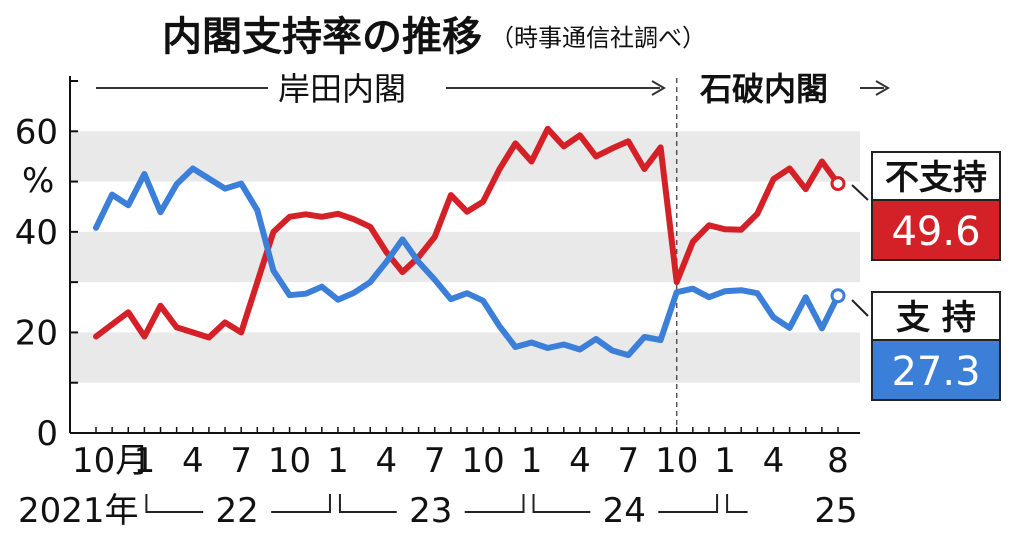  Describe the element at coordinates (36, 233) in the screenshot. I see `y-tick-label: 40` at that location.